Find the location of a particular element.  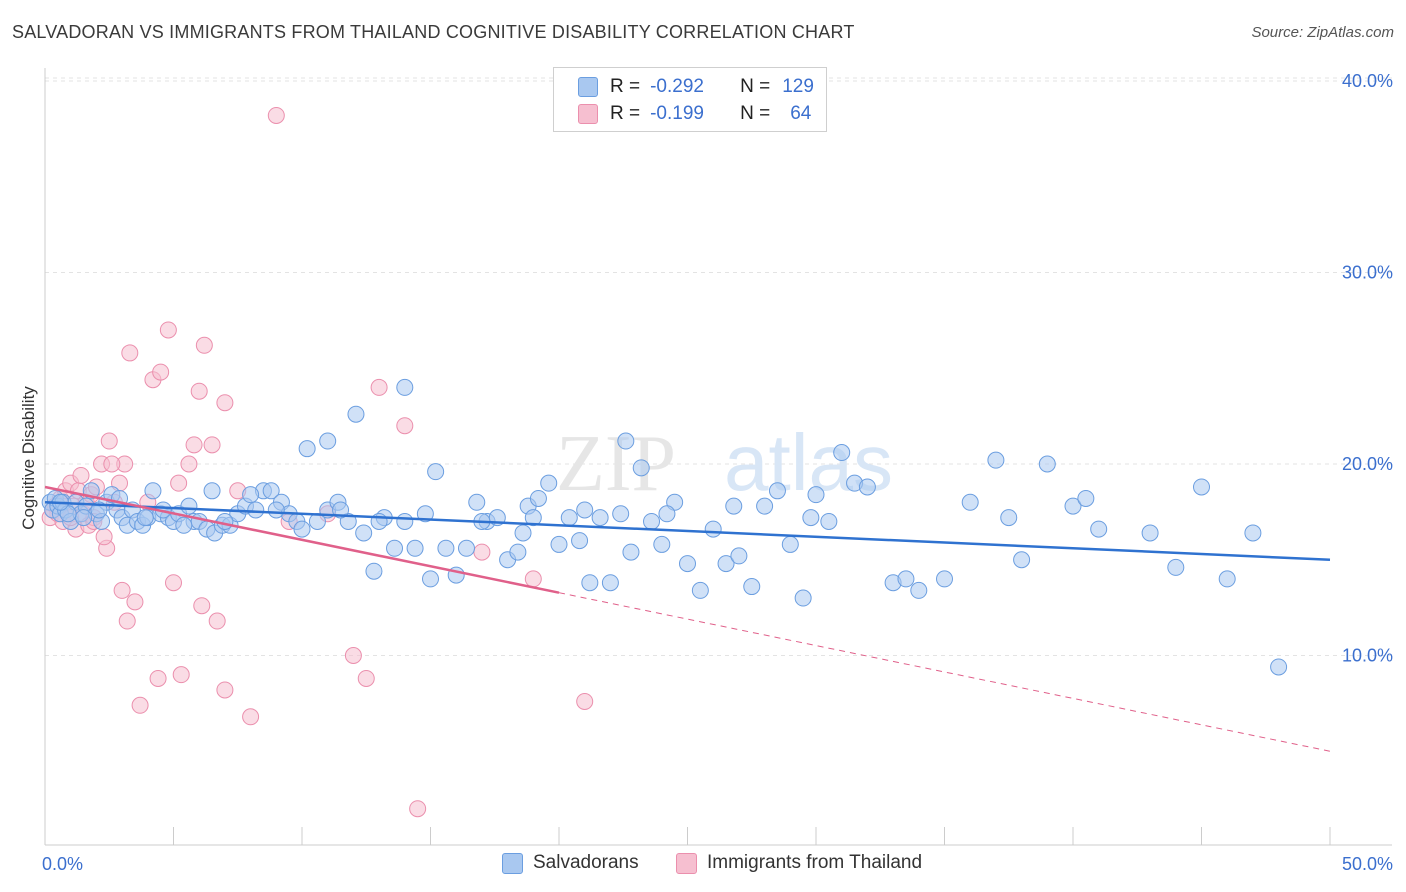

source-label: Source: ZipAtlas.com is located at coordinates (1322, 32).